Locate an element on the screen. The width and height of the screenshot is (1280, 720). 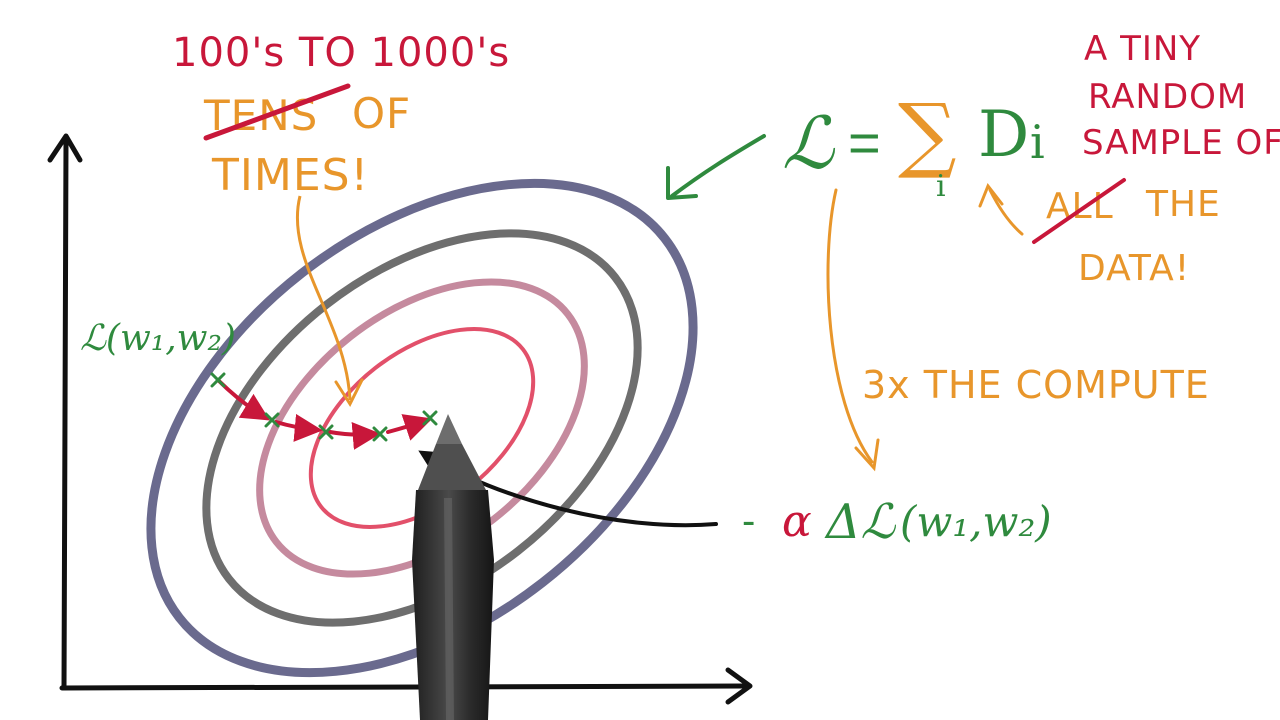
sample-line-1: A TINY is located at coordinates (1142, 49).